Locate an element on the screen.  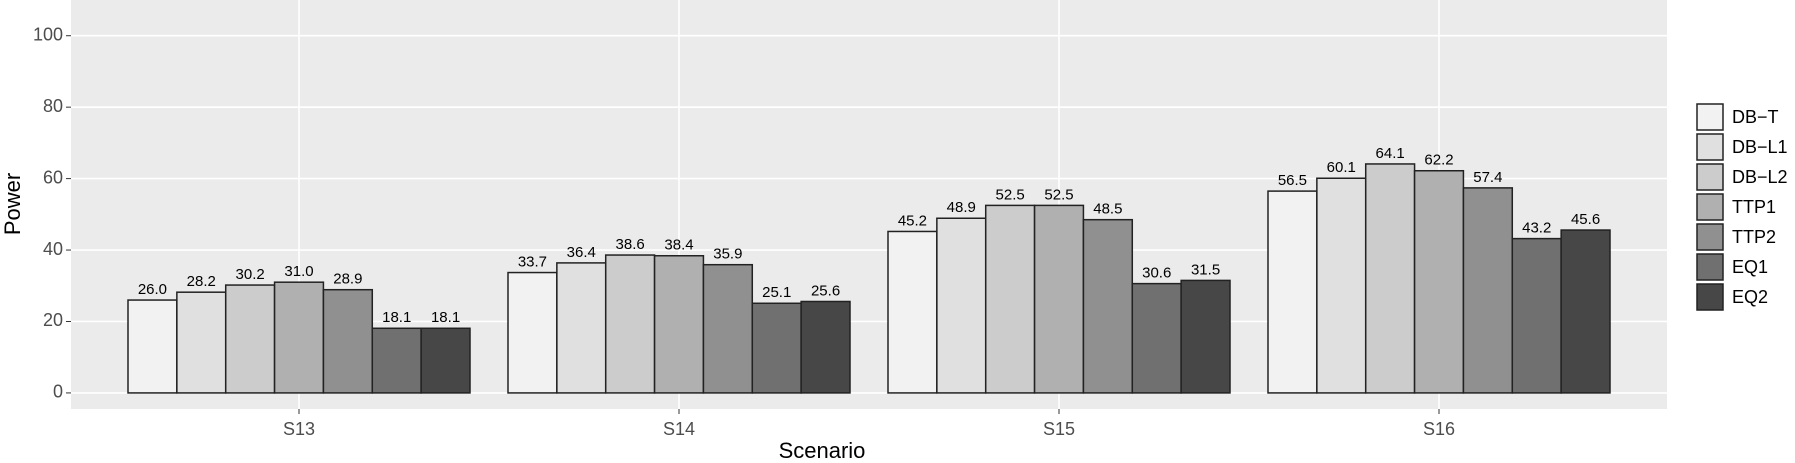
y-tick-label: 20 is located at coordinates (53, 320).